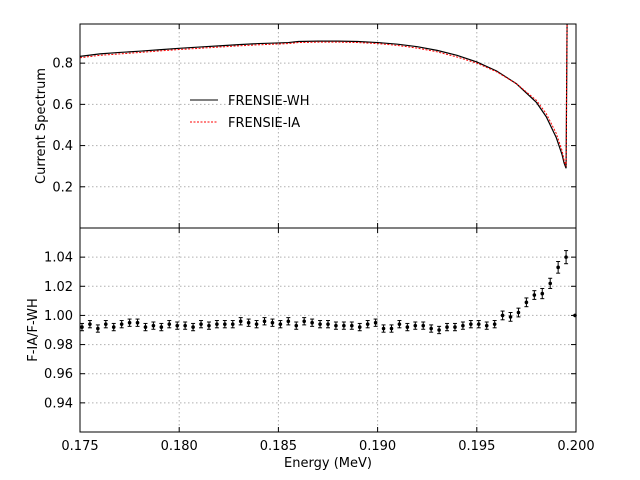 The image size is (640, 480). Describe the element at coordinates (58, 316) in the screenshot. I see `bottom-y-tick-label: 1.00` at that location.